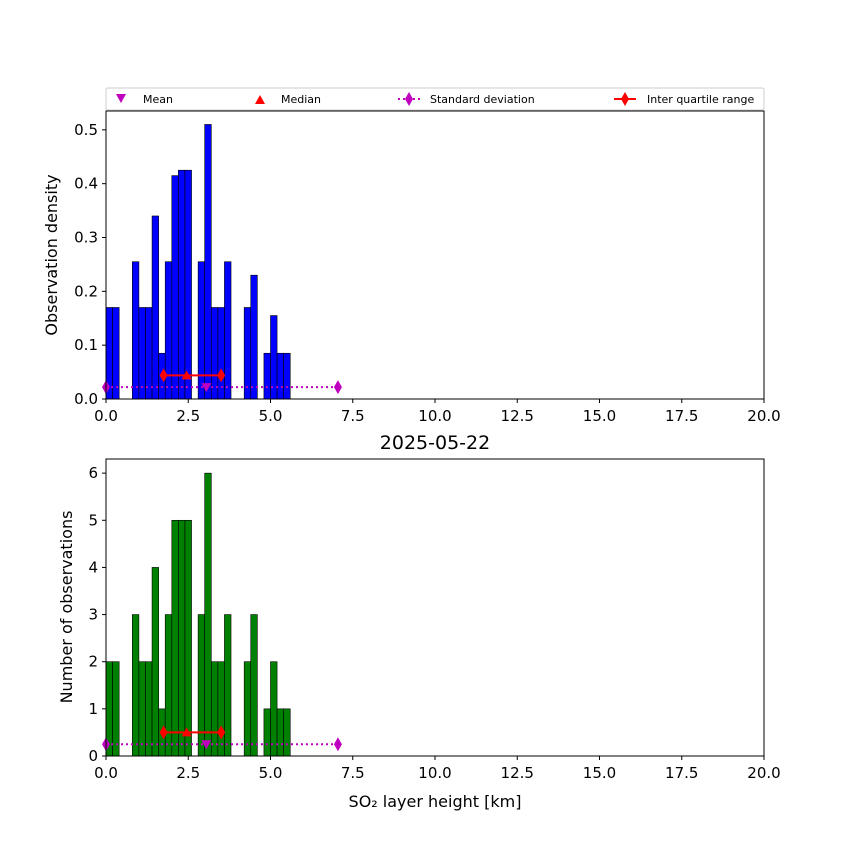 The width and height of the screenshot is (850, 850). I want to click on count-title: 2025-05-22, so click(435, 443).